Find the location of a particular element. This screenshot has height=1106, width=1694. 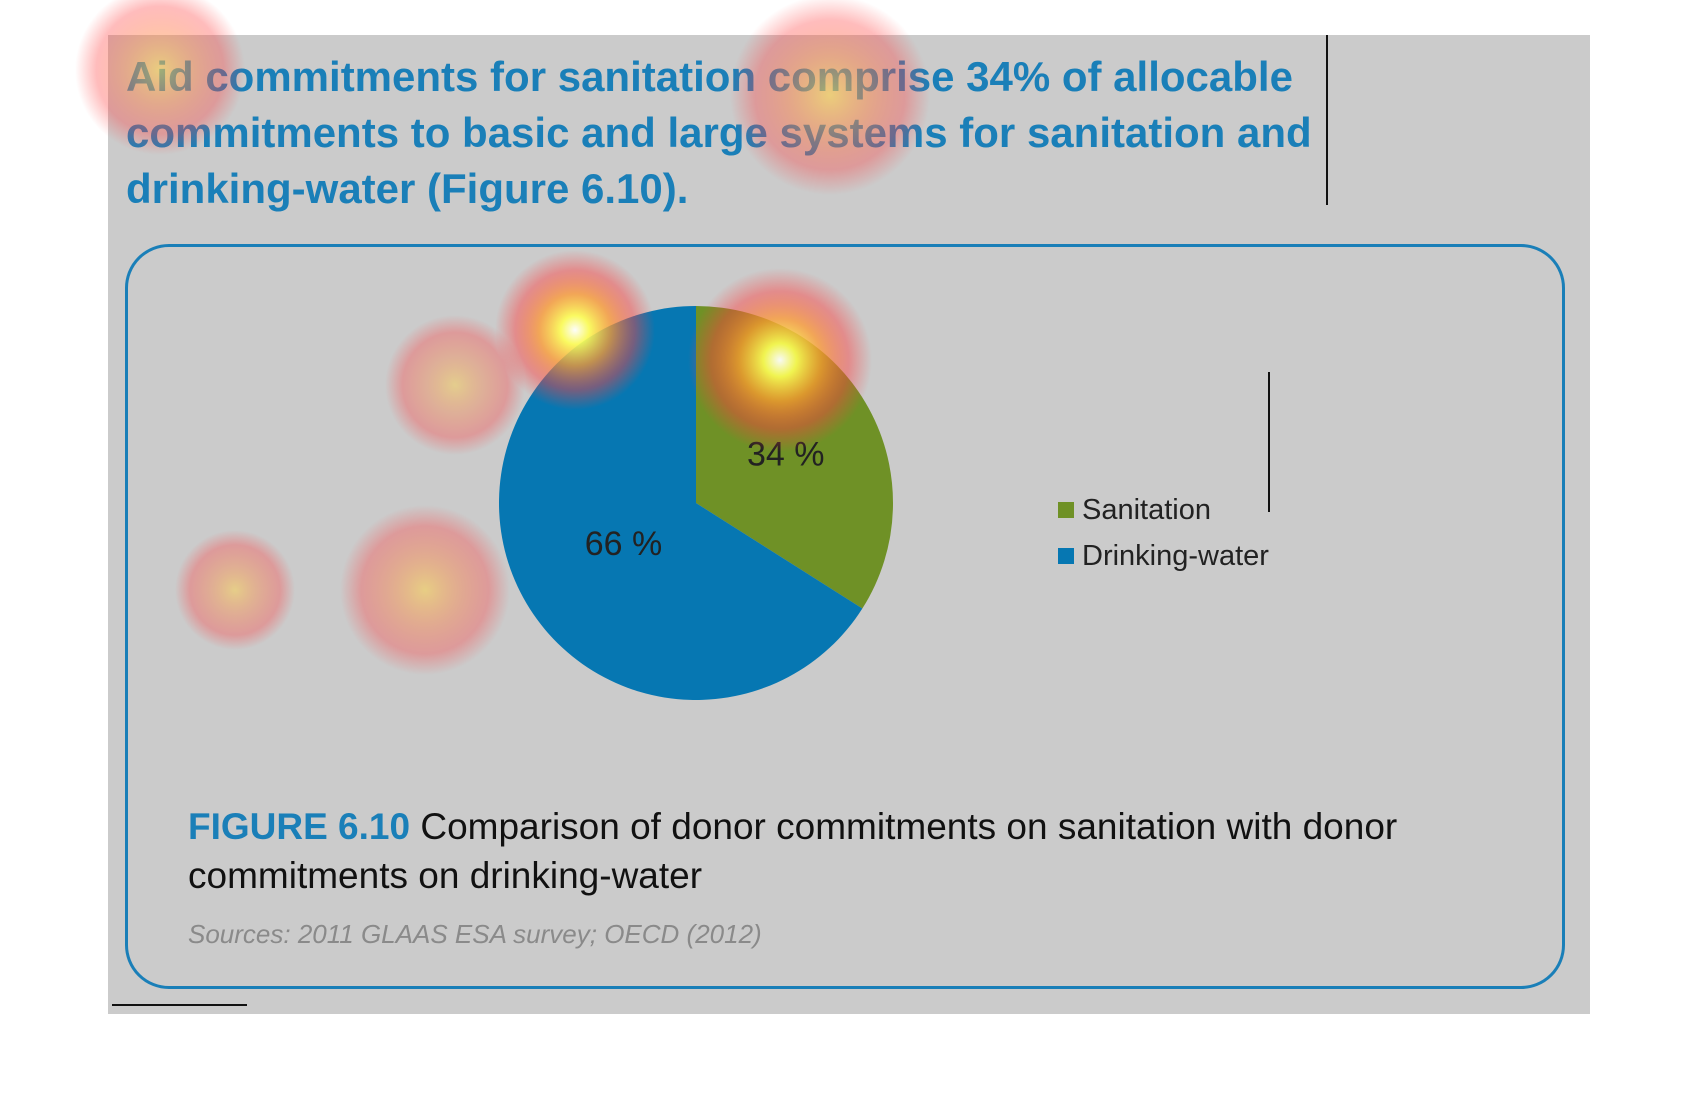

legend-label-drinking-water: Drinking-water is located at coordinates (1175, 555).